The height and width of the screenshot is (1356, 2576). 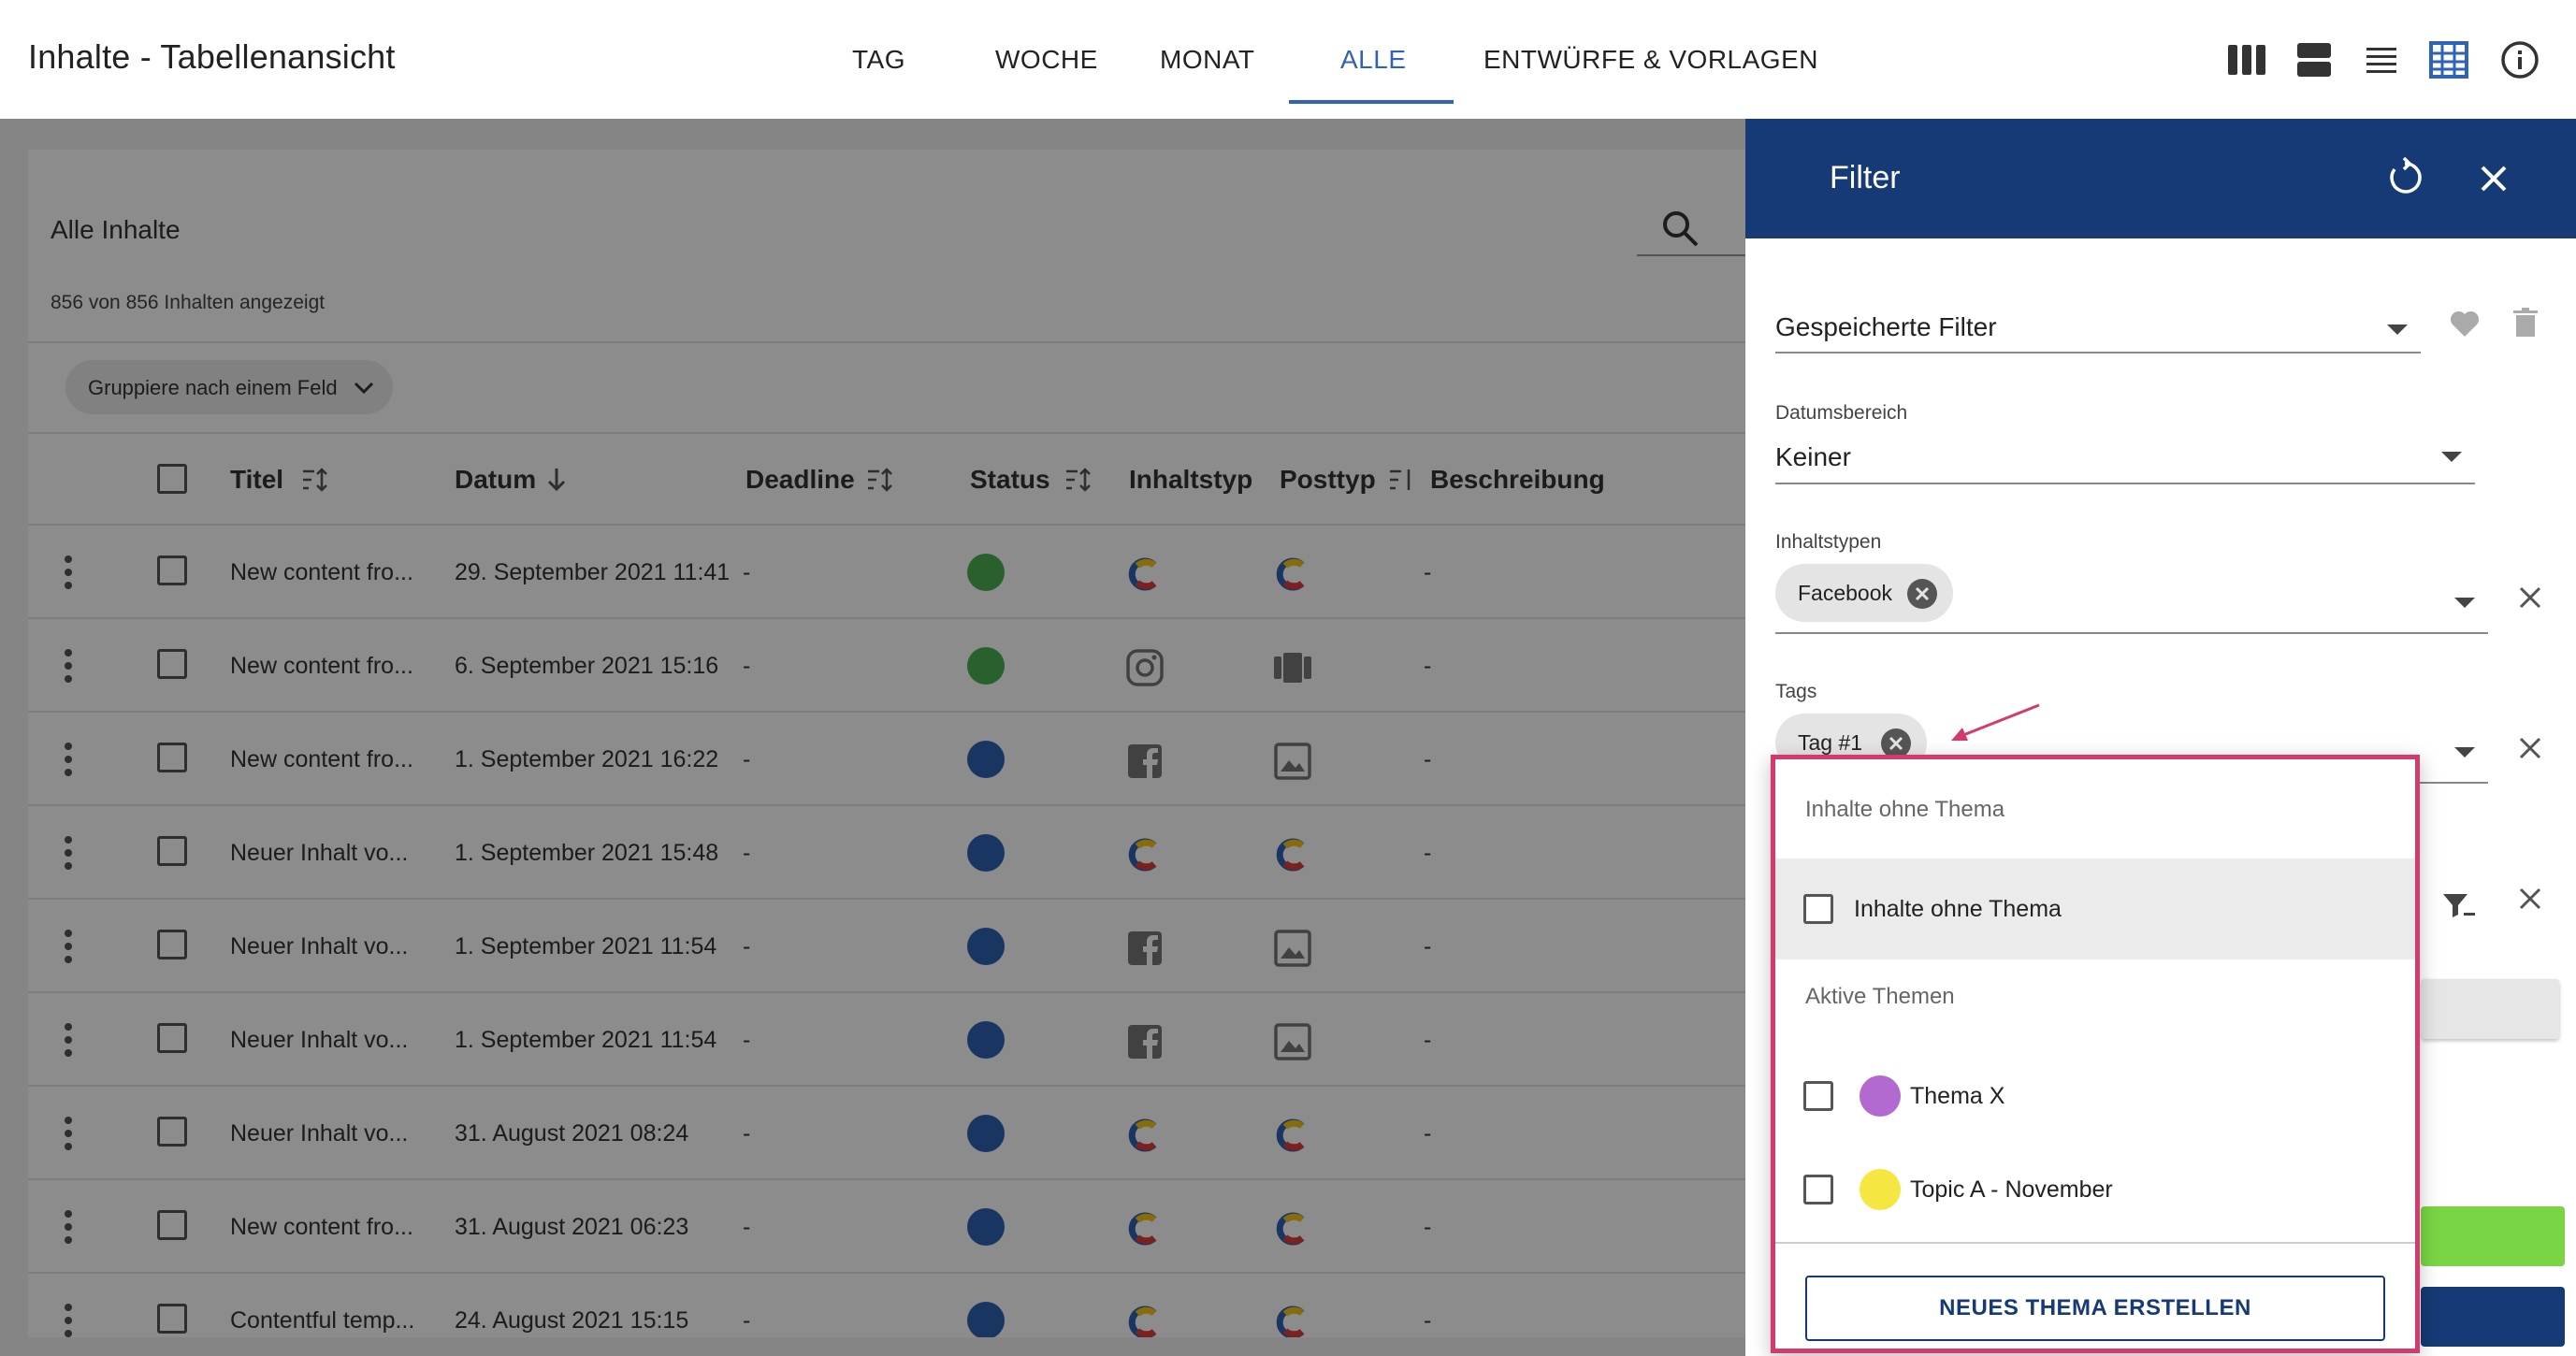 I want to click on date-range-select: Keiner, so click(x=1813, y=456).